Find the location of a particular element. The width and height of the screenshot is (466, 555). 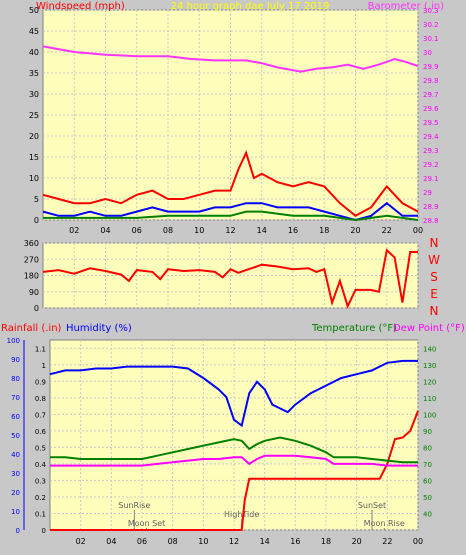

temperature-y-axis: 40 50 60 70 80 90 100 110 120 130 140 is located at coordinates (429, 431).